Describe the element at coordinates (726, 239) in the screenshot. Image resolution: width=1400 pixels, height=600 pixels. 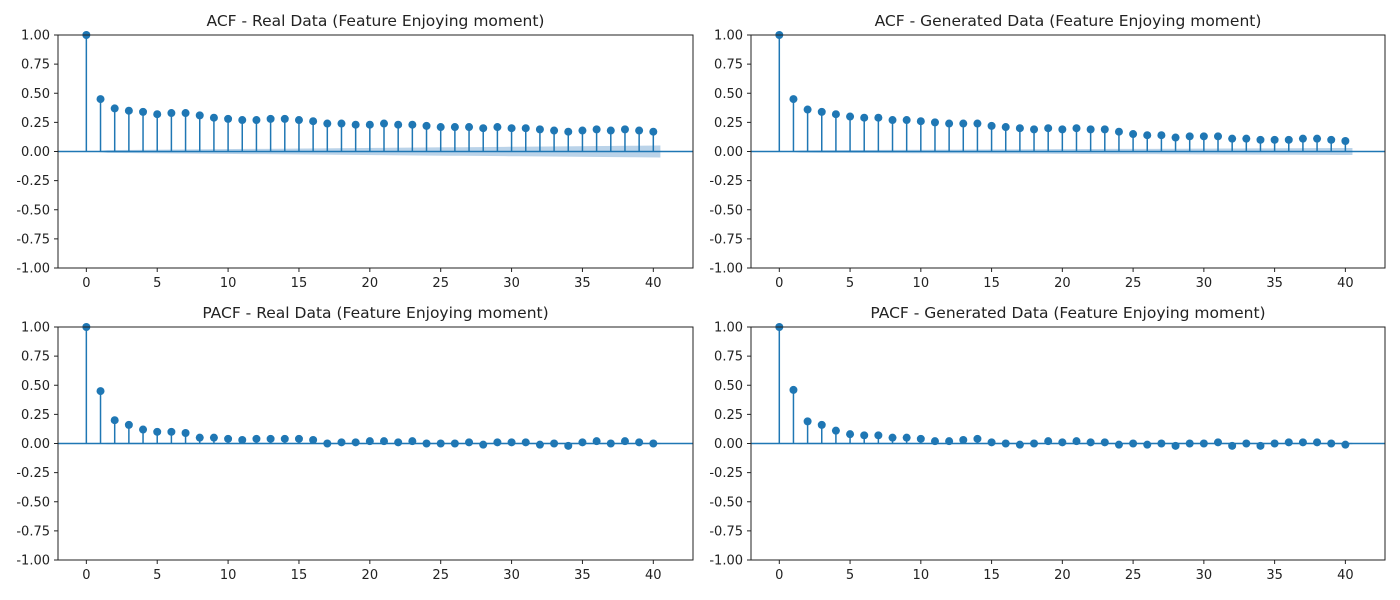
I see `y-tick-label: -0.75` at that location.